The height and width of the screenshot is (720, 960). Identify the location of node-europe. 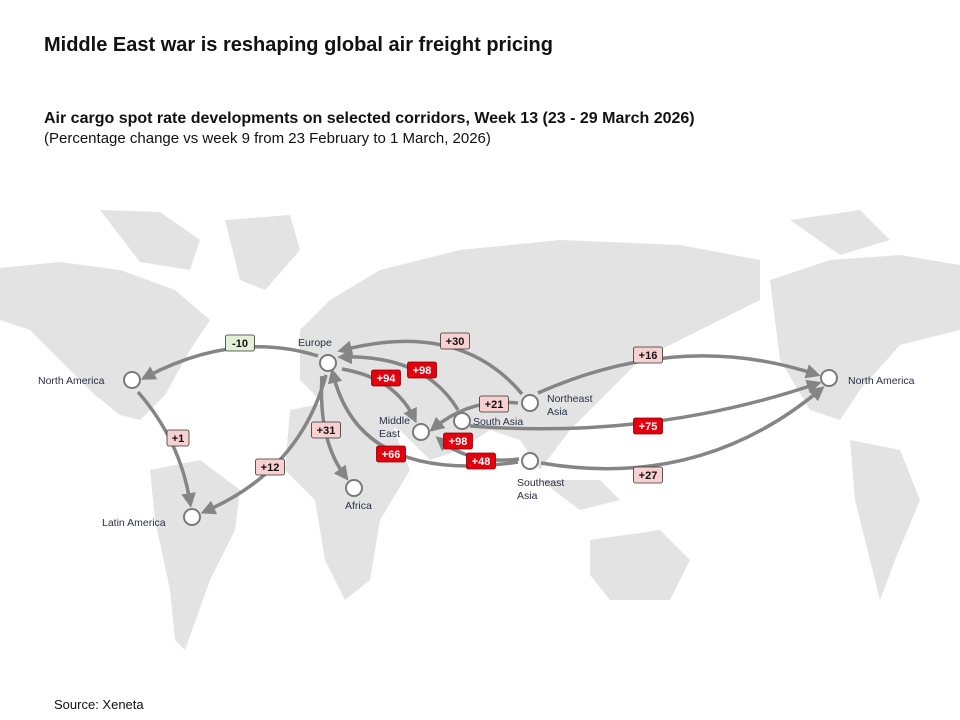
(328, 363).